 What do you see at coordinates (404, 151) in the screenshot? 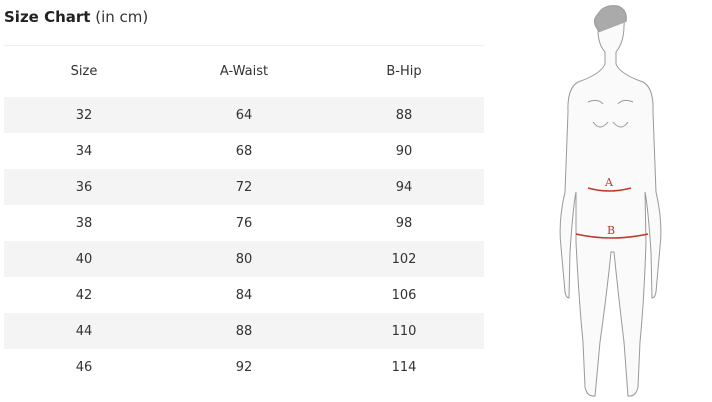
I see `cell-hip: 90` at bounding box center [404, 151].